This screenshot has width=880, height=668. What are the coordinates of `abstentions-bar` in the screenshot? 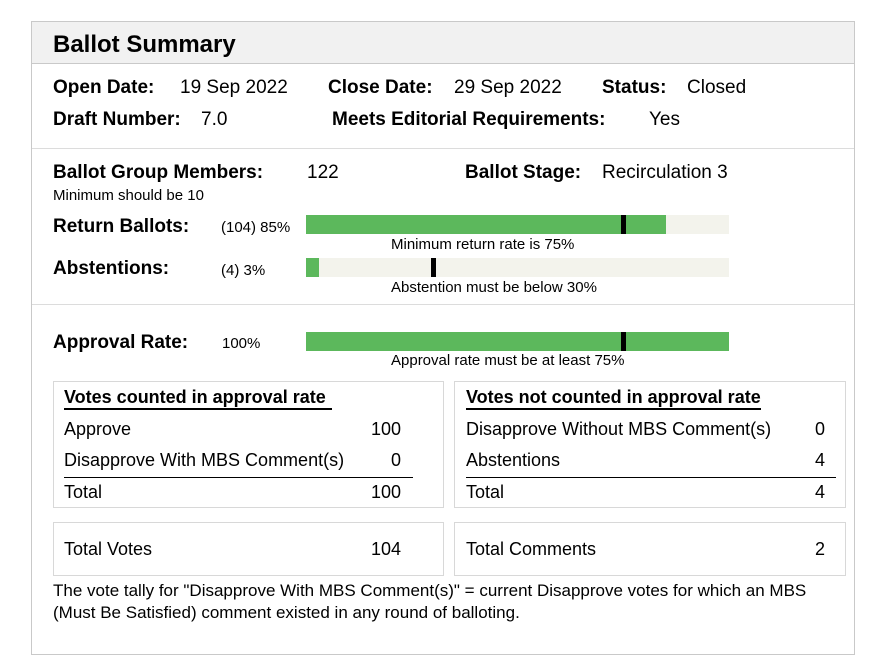 It's located at (517, 267).